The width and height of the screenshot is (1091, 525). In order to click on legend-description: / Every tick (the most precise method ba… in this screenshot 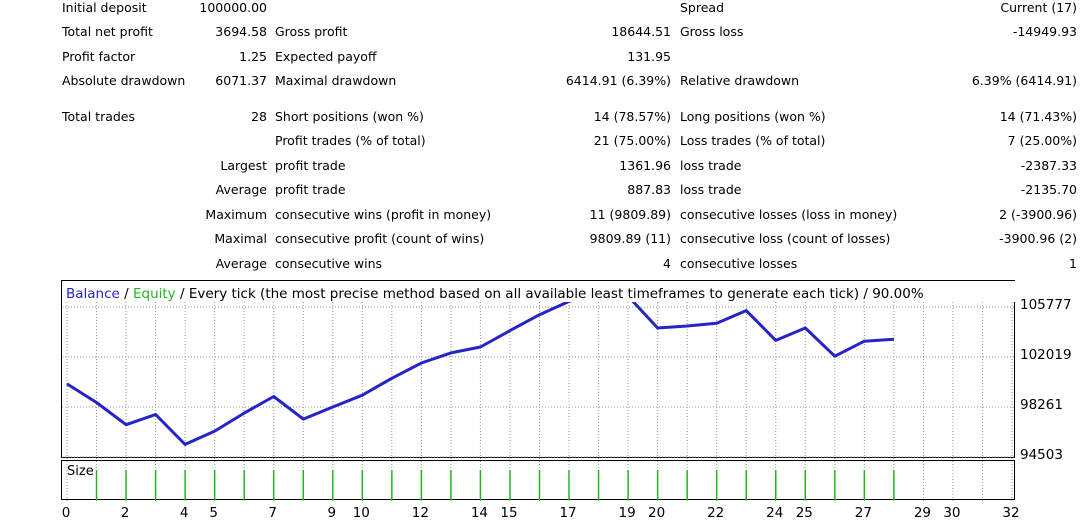, I will do `click(549, 294)`.